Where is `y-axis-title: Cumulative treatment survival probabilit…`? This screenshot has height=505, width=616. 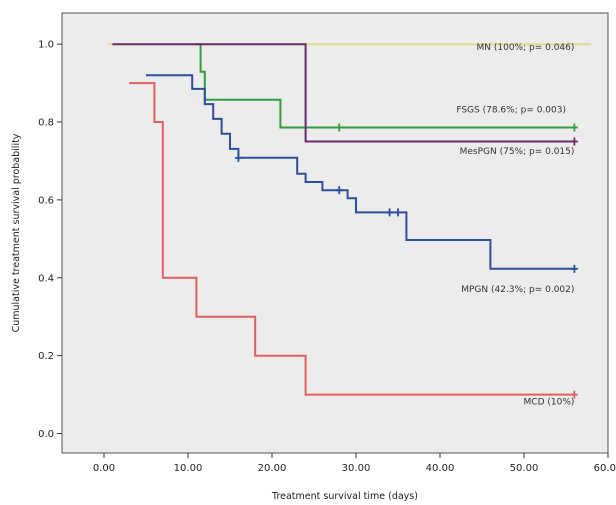 y-axis-title: Cumulative treatment survival probabilit… is located at coordinates (16, 232).